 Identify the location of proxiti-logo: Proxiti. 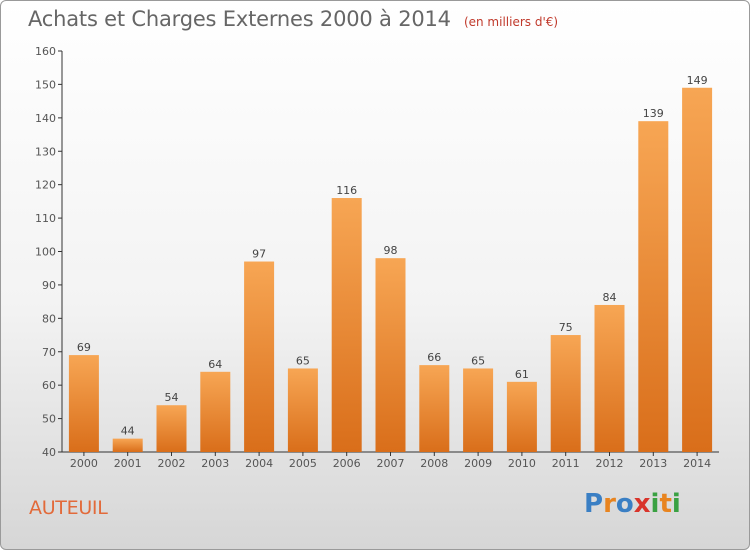
(632, 504).